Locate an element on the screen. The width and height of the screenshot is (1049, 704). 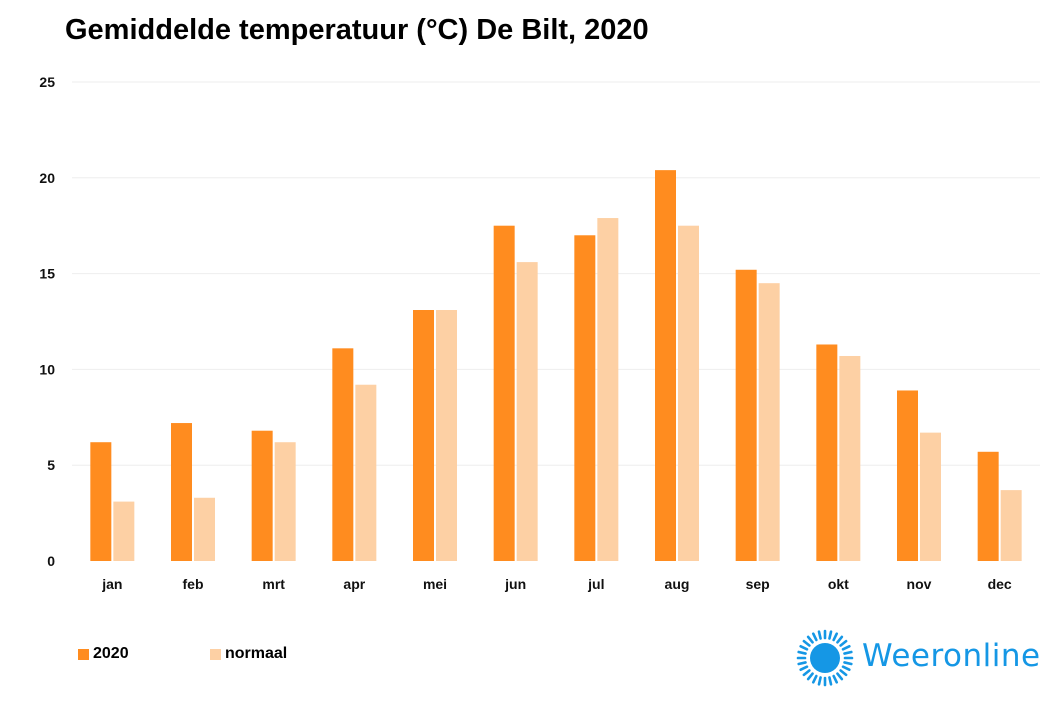
bar-normaal-mrt is located at coordinates (285, 501).